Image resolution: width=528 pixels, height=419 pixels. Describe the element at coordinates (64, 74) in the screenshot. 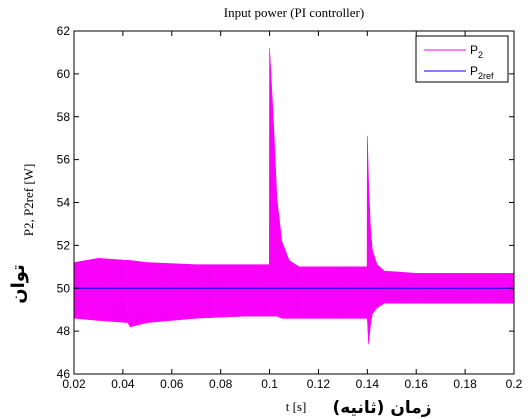

I see `y-tick-label: 60` at that location.